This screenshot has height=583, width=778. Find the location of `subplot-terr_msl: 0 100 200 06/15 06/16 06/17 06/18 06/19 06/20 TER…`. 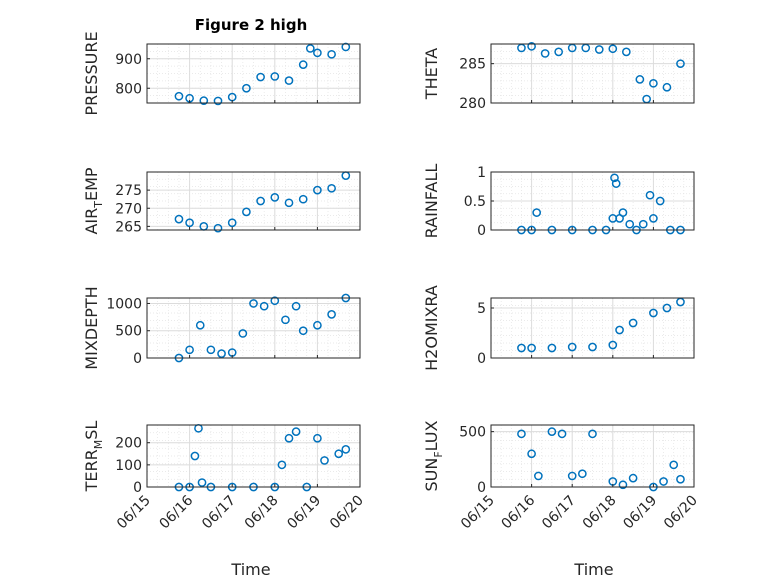

subplot-terr_msl: 0 100 200 06/15 06/16 06/17 06/18 06/19 06/20 TER… is located at coordinates (224, 477).